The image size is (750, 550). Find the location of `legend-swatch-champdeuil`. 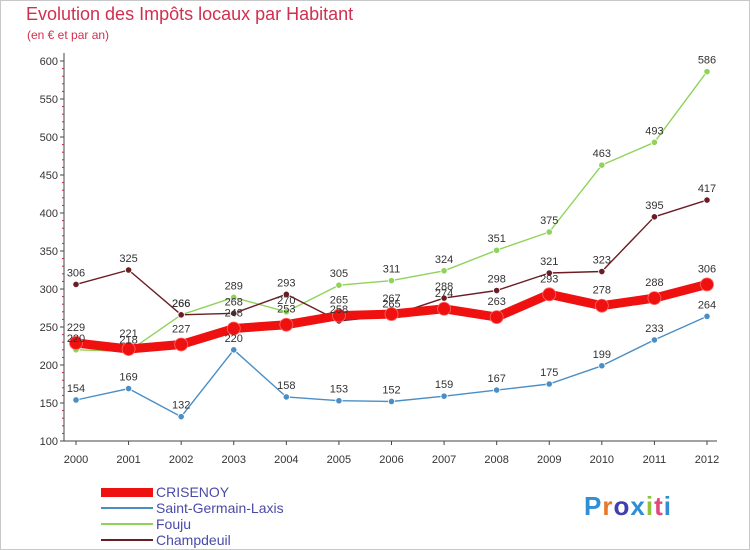

legend-swatch-champdeuil is located at coordinates (127, 540).